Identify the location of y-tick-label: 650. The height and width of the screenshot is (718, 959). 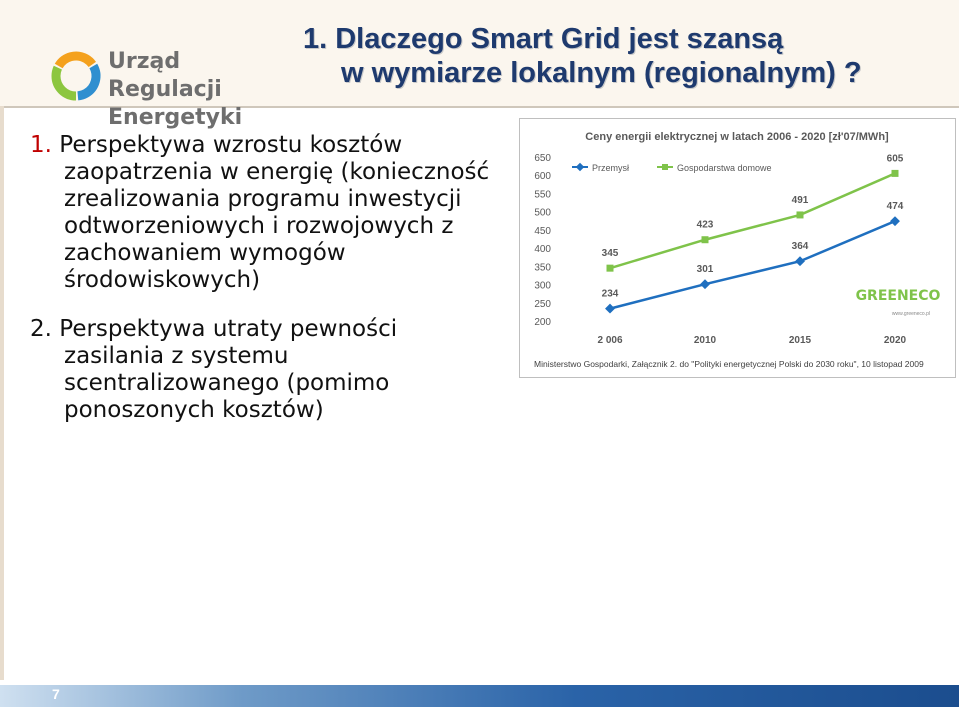
(542, 158).